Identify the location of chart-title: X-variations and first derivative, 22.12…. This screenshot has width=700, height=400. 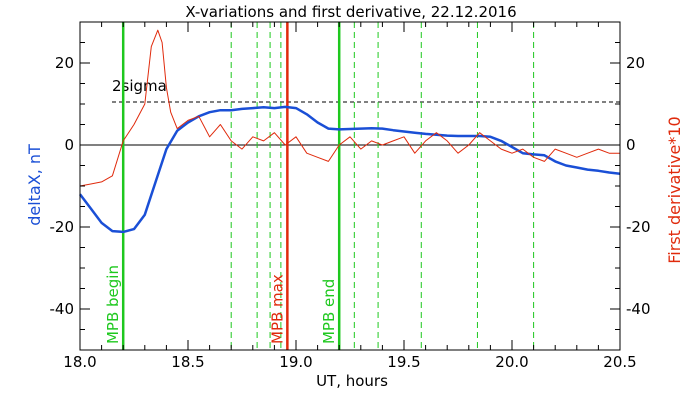
(350, 12).